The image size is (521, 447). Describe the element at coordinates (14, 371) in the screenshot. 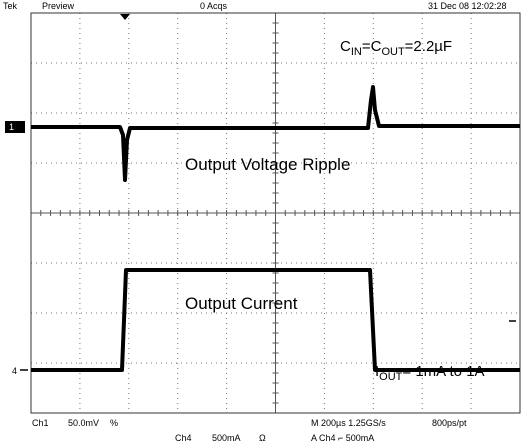

I see `ch4-marker: 4` at that location.